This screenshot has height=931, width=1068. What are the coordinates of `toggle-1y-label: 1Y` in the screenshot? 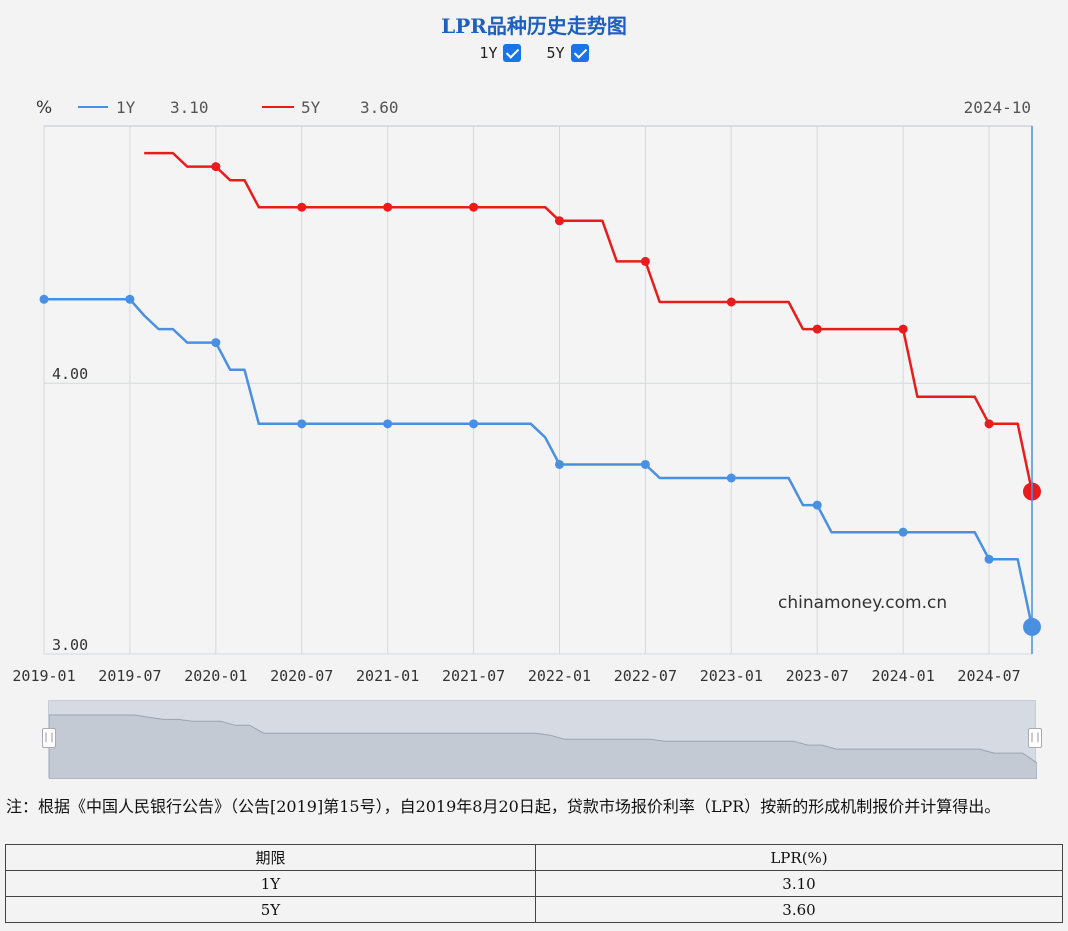 It's located at (488, 53).